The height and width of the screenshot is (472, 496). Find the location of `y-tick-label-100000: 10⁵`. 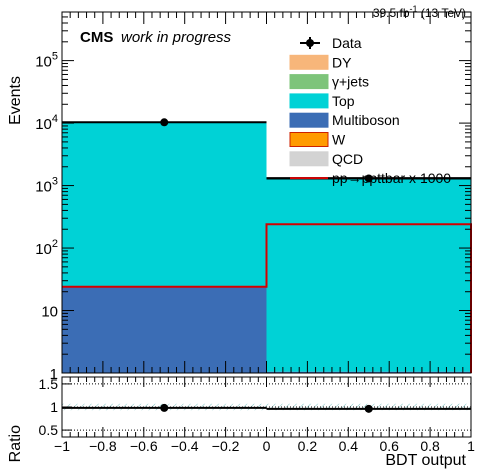

y-tick-label-100000: 10⁵ is located at coordinates (46, 61).